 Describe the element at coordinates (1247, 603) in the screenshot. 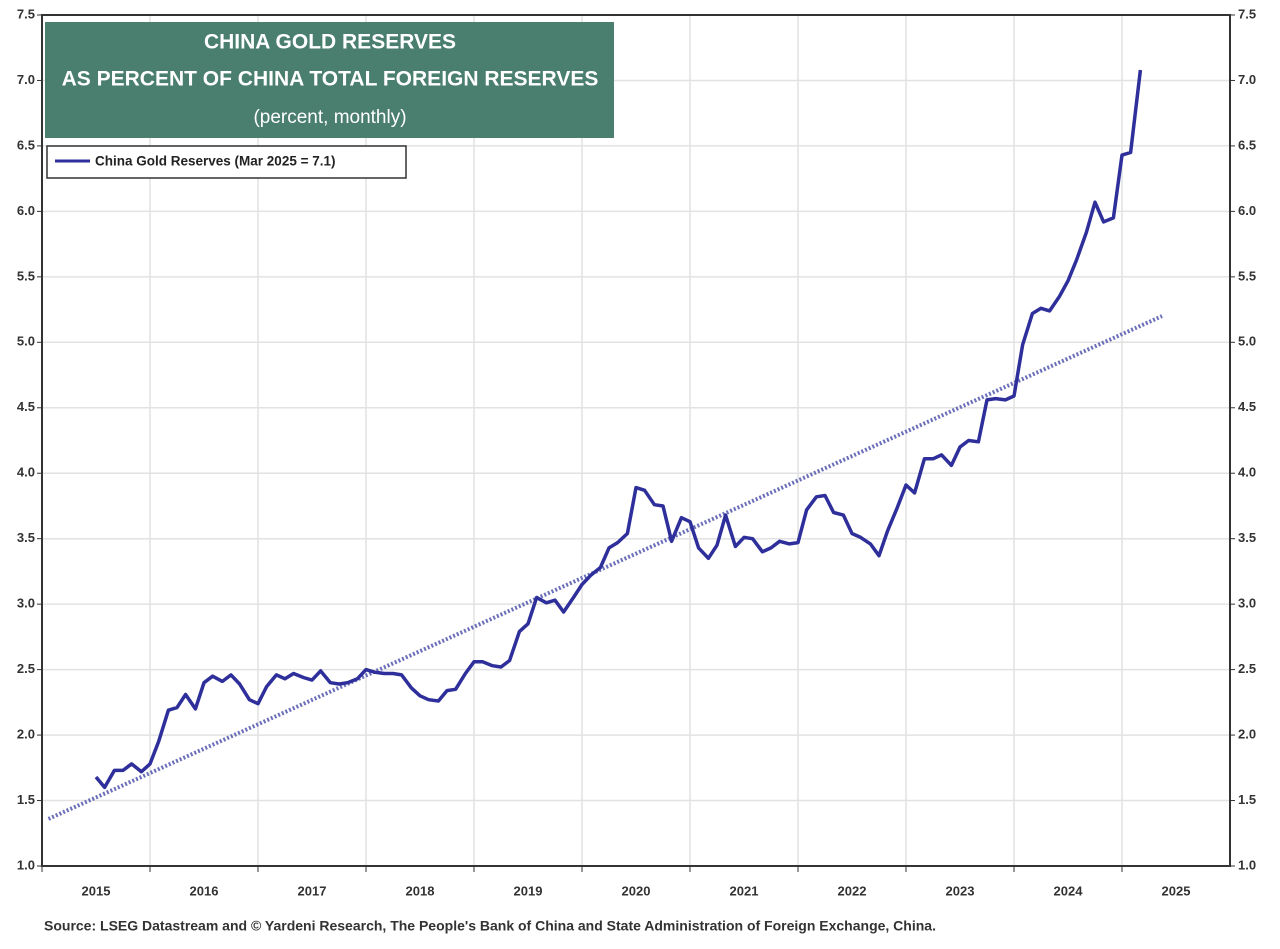

I see `y2-tick-label: 3.0` at that location.